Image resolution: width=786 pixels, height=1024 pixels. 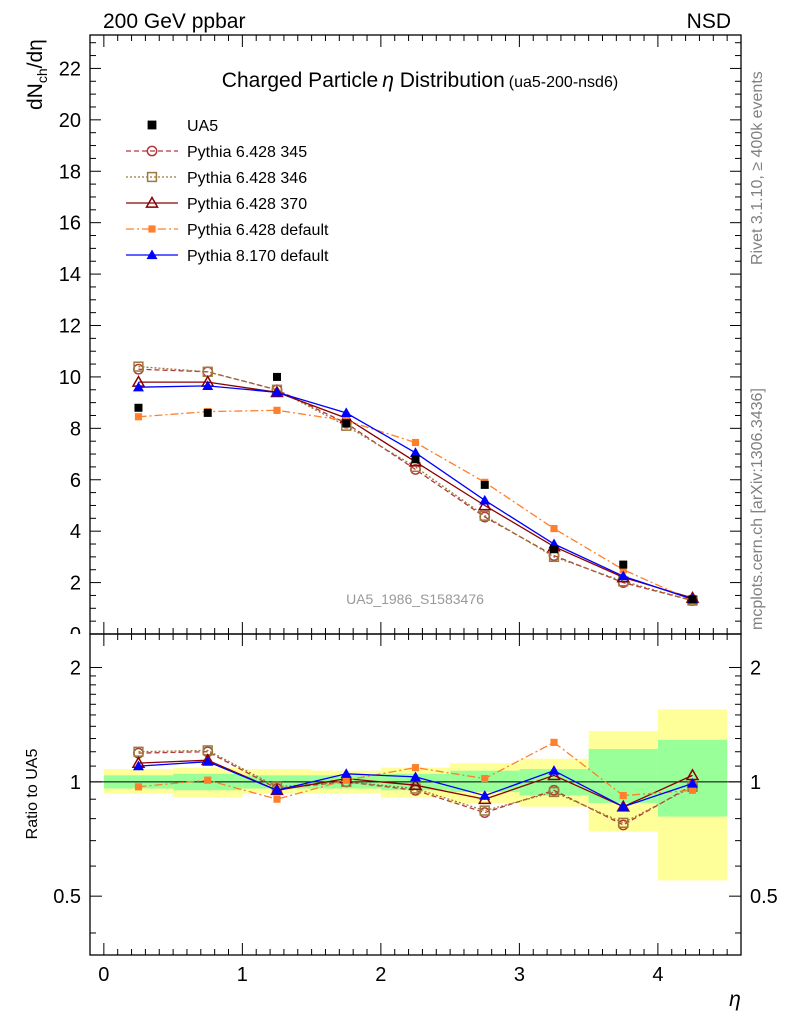 I want to click on ratio-y-tick-label-right: 2, so click(x=755, y=668).